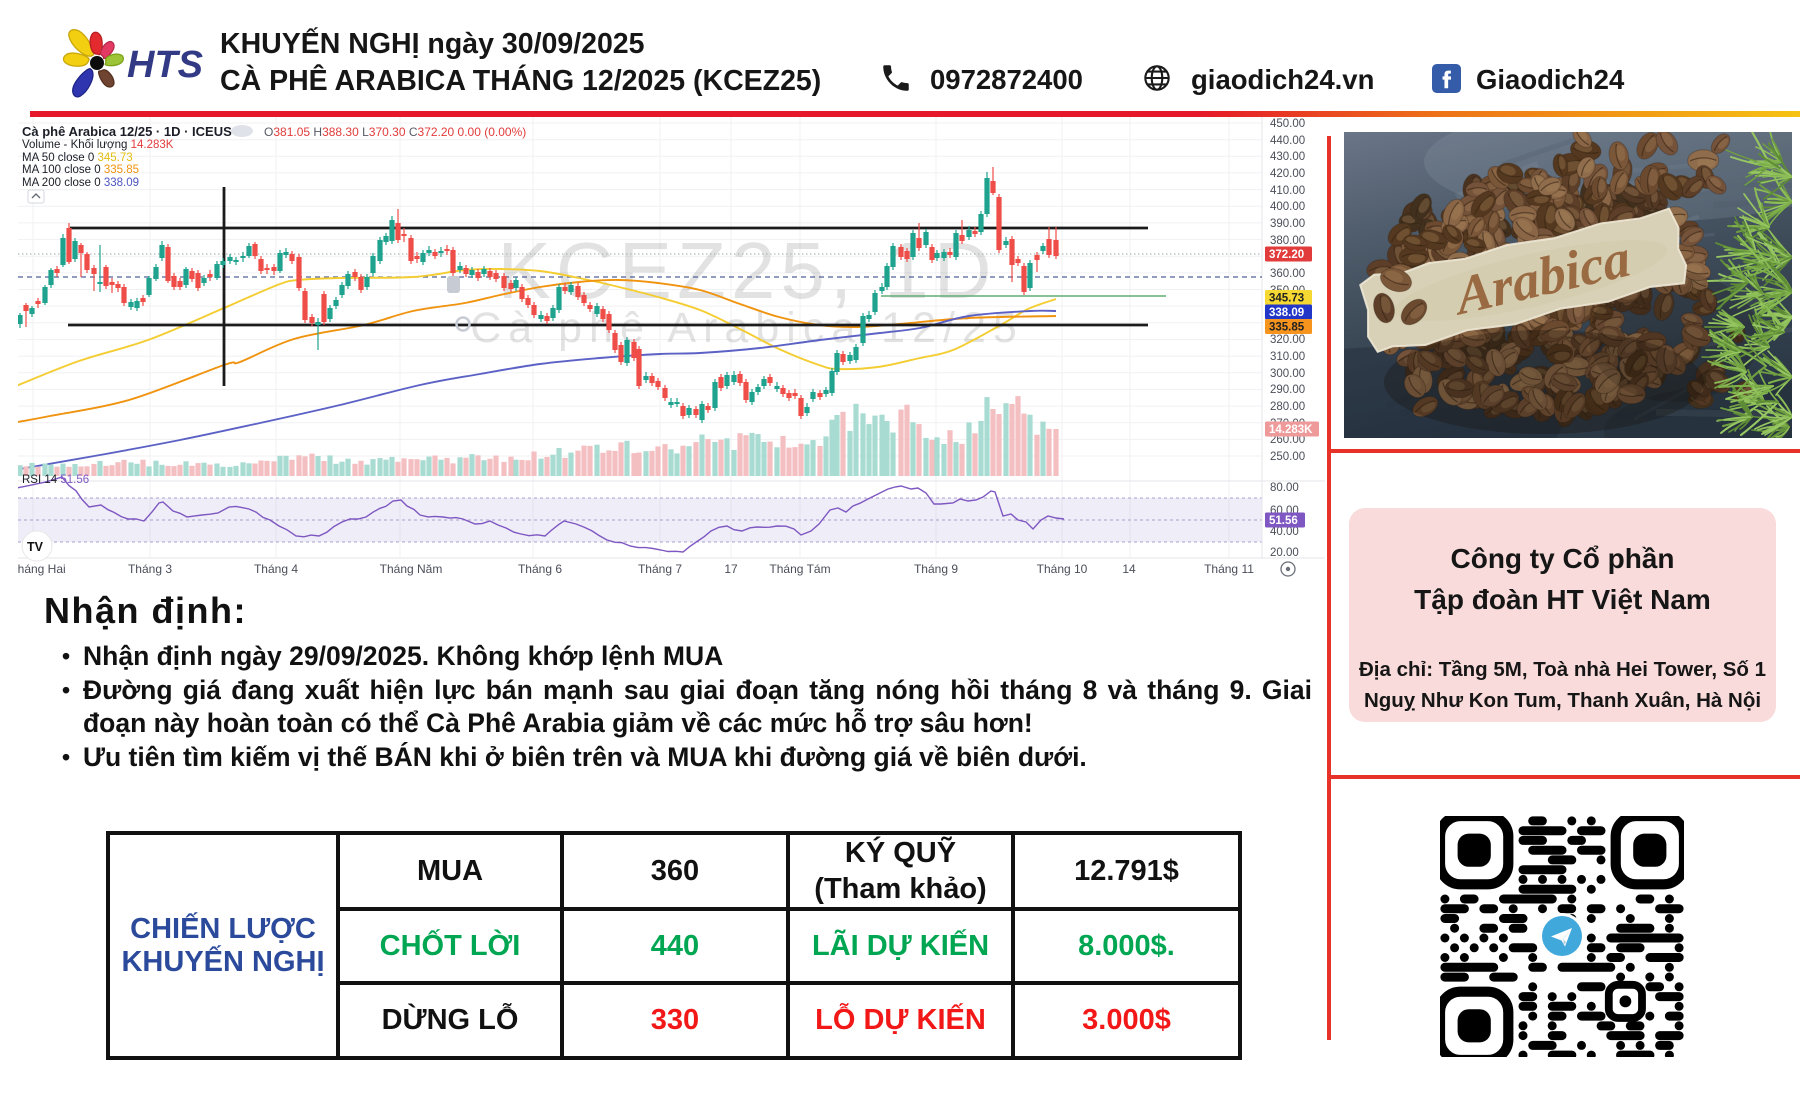 The image size is (1800, 1112). Describe the element at coordinates (127, 131) in the screenshot. I see `svg-text:Cà phê Arabica 12/25 · 1D · IC: Cà phê Arabica 12/25 · 1D · ICEUS` at that location.